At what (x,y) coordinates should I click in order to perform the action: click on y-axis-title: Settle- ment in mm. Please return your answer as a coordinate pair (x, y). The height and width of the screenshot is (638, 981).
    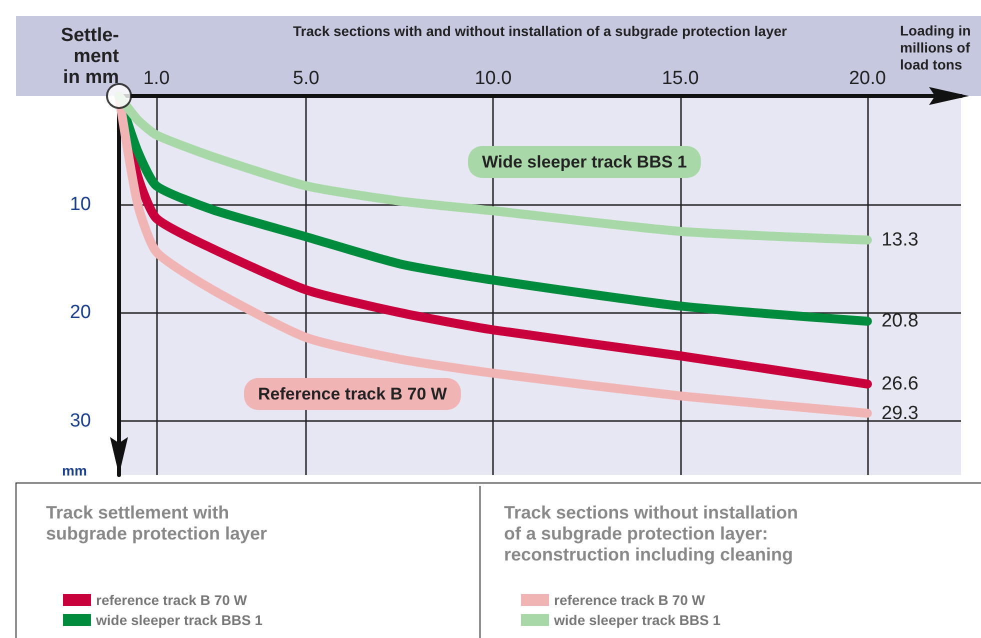
    Looking at the image, I should click on (90, 56).